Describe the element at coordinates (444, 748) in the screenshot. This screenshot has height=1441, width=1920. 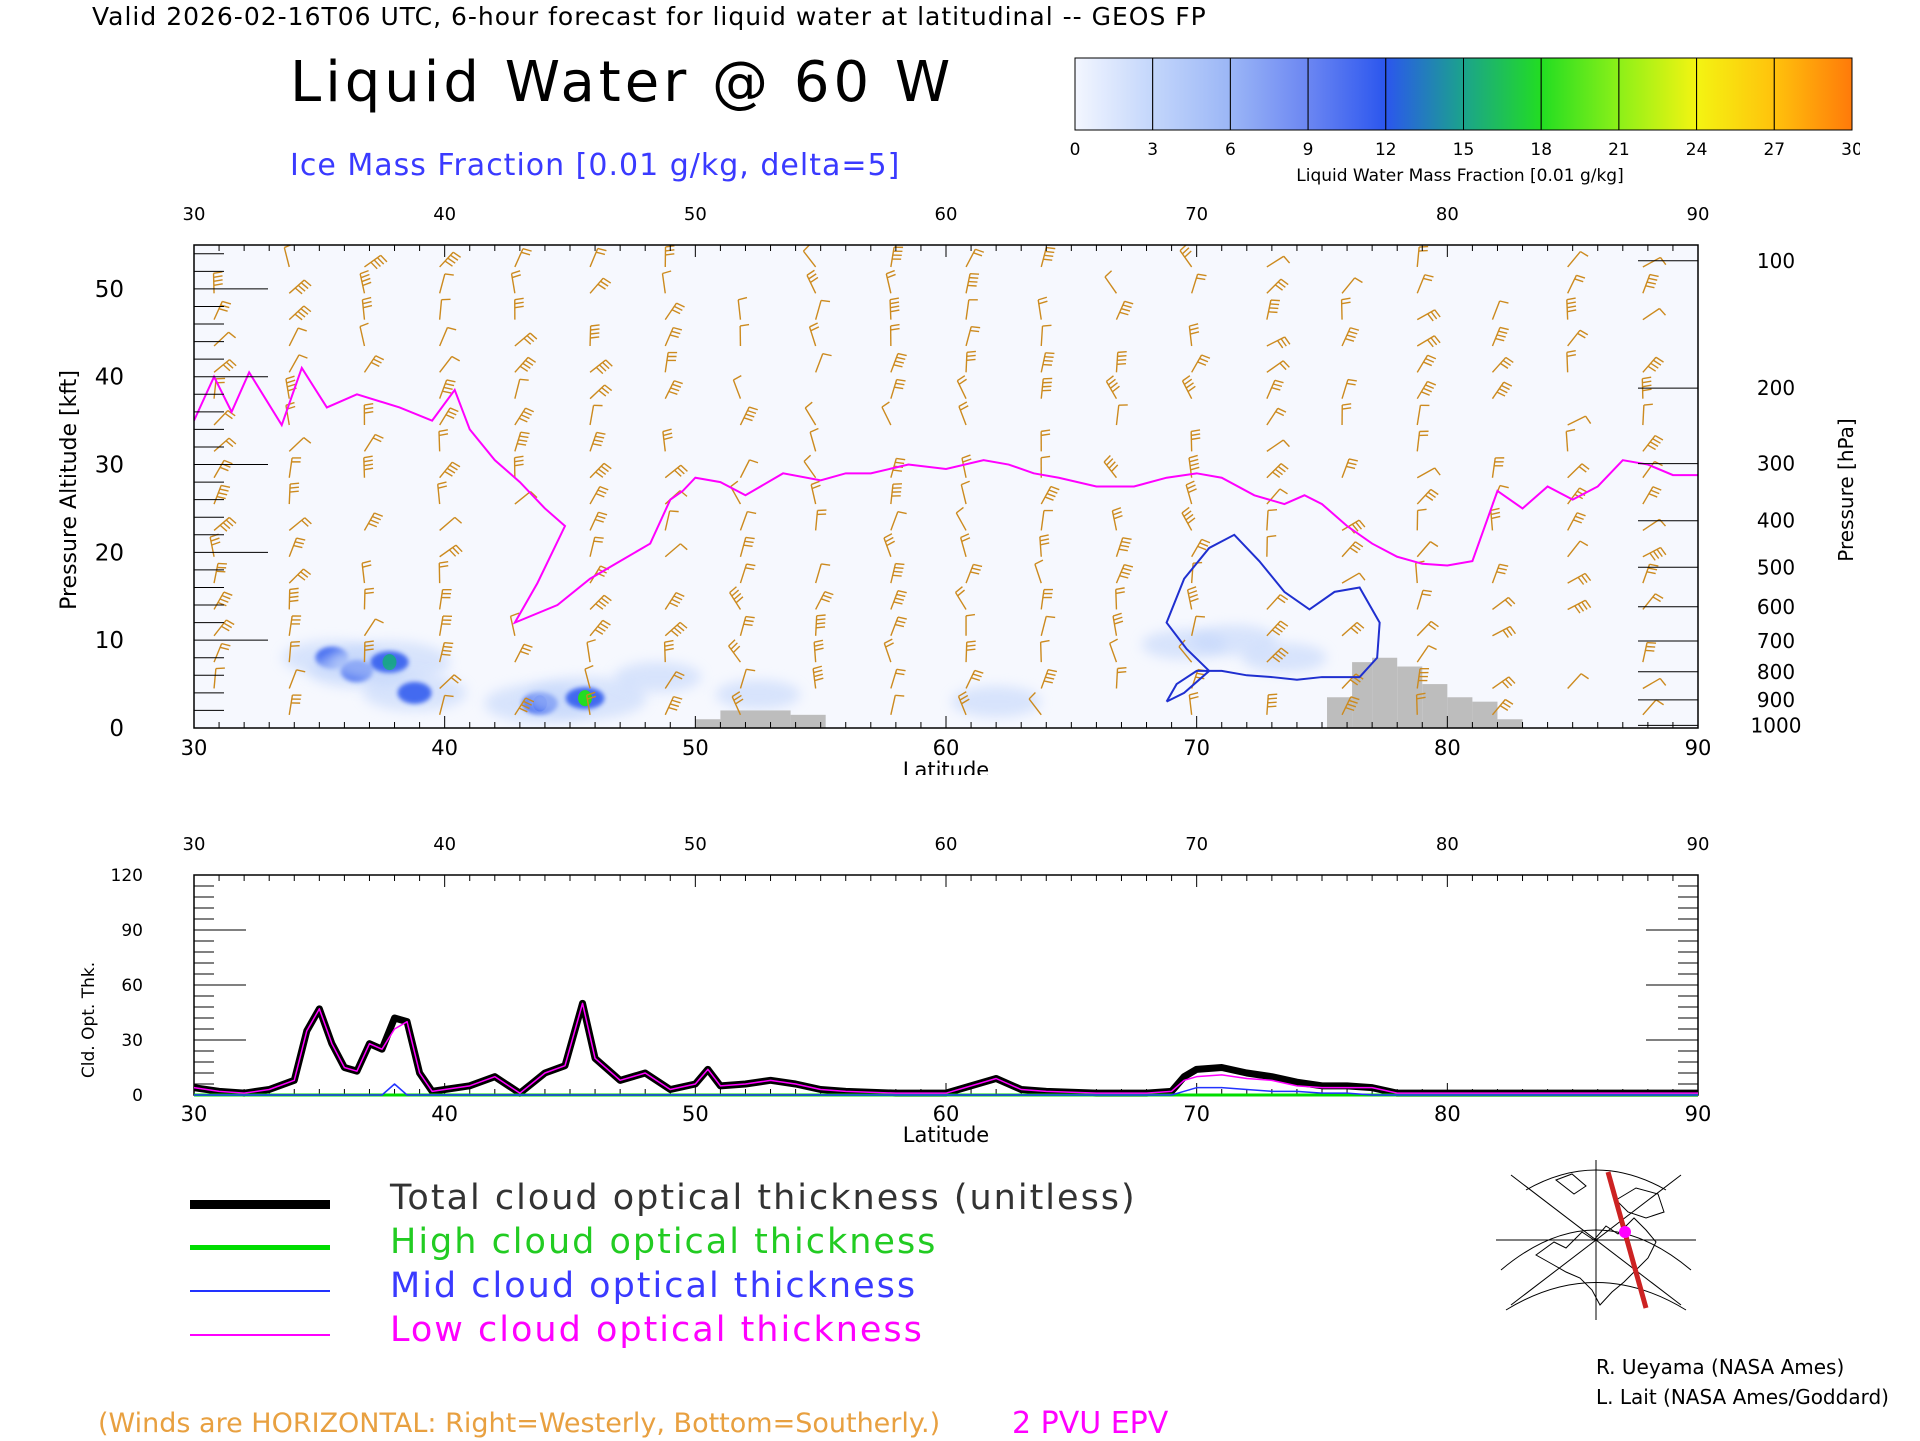
I see `x-tick-label: 40` at that location.